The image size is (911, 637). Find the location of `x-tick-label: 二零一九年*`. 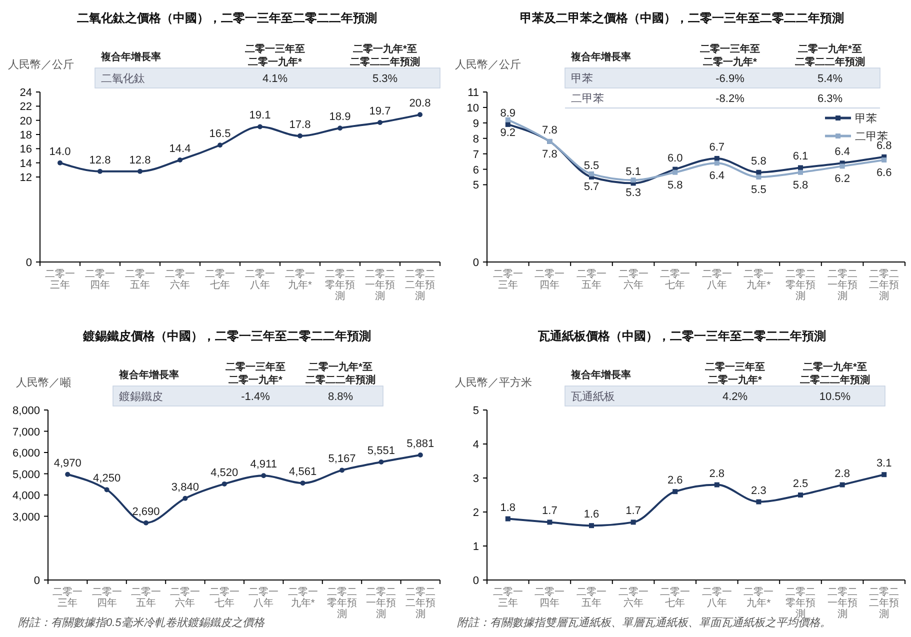

x-tick-label: 二零一九年* is located at coordinates (759, 280).